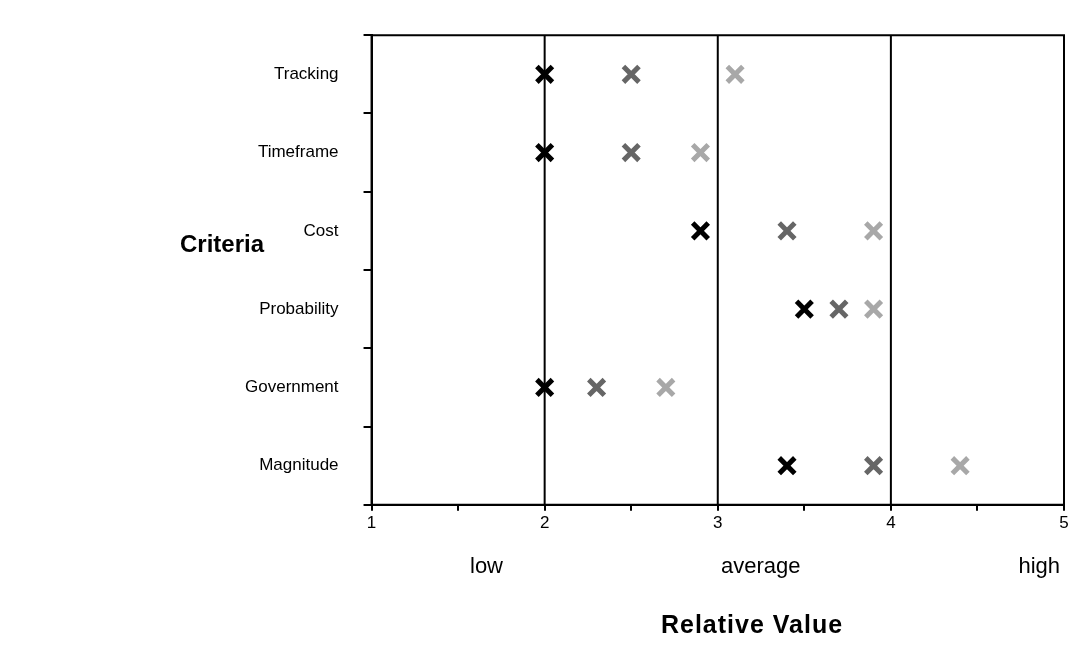 The height and width of the screenshot is (645, 1080). What do you see at coordinates (291, 387) in the screenshot?
I see `y-tick-label: Government` at bounding box center [291, 387].